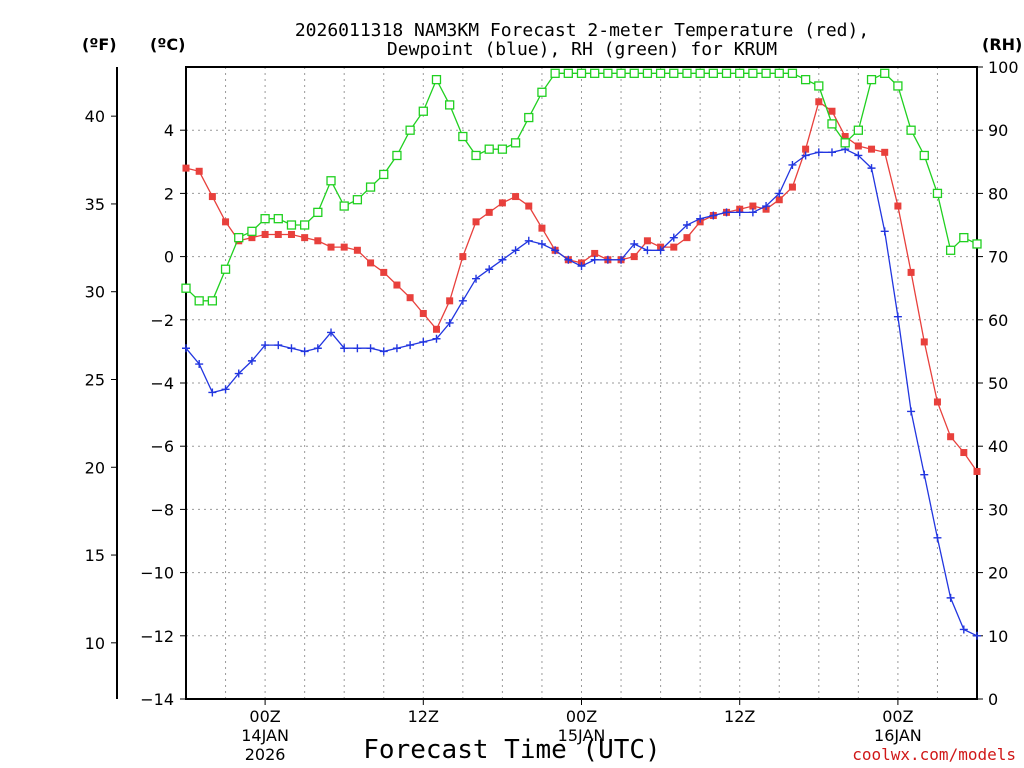  Describe the element at coordinates (1003, 67) in the screenshot. I see `rh-tick-label: 100` at that location.